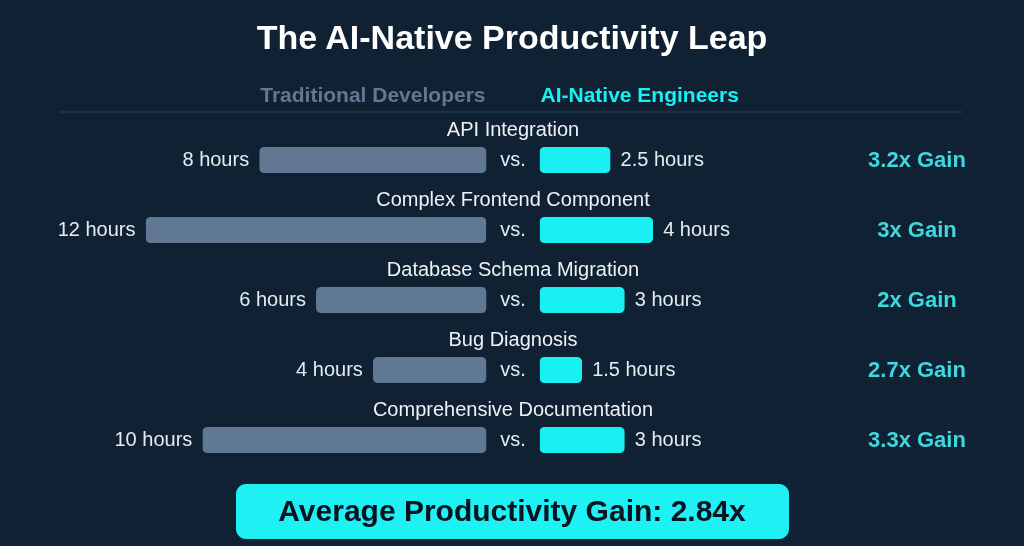 This screenshot has width=1024, height=559. What do you see at coordinates (512, 510) in the screenshot?
I see `text: Average Productivity Gain: 2.84x` at bounding box center [512, 510].